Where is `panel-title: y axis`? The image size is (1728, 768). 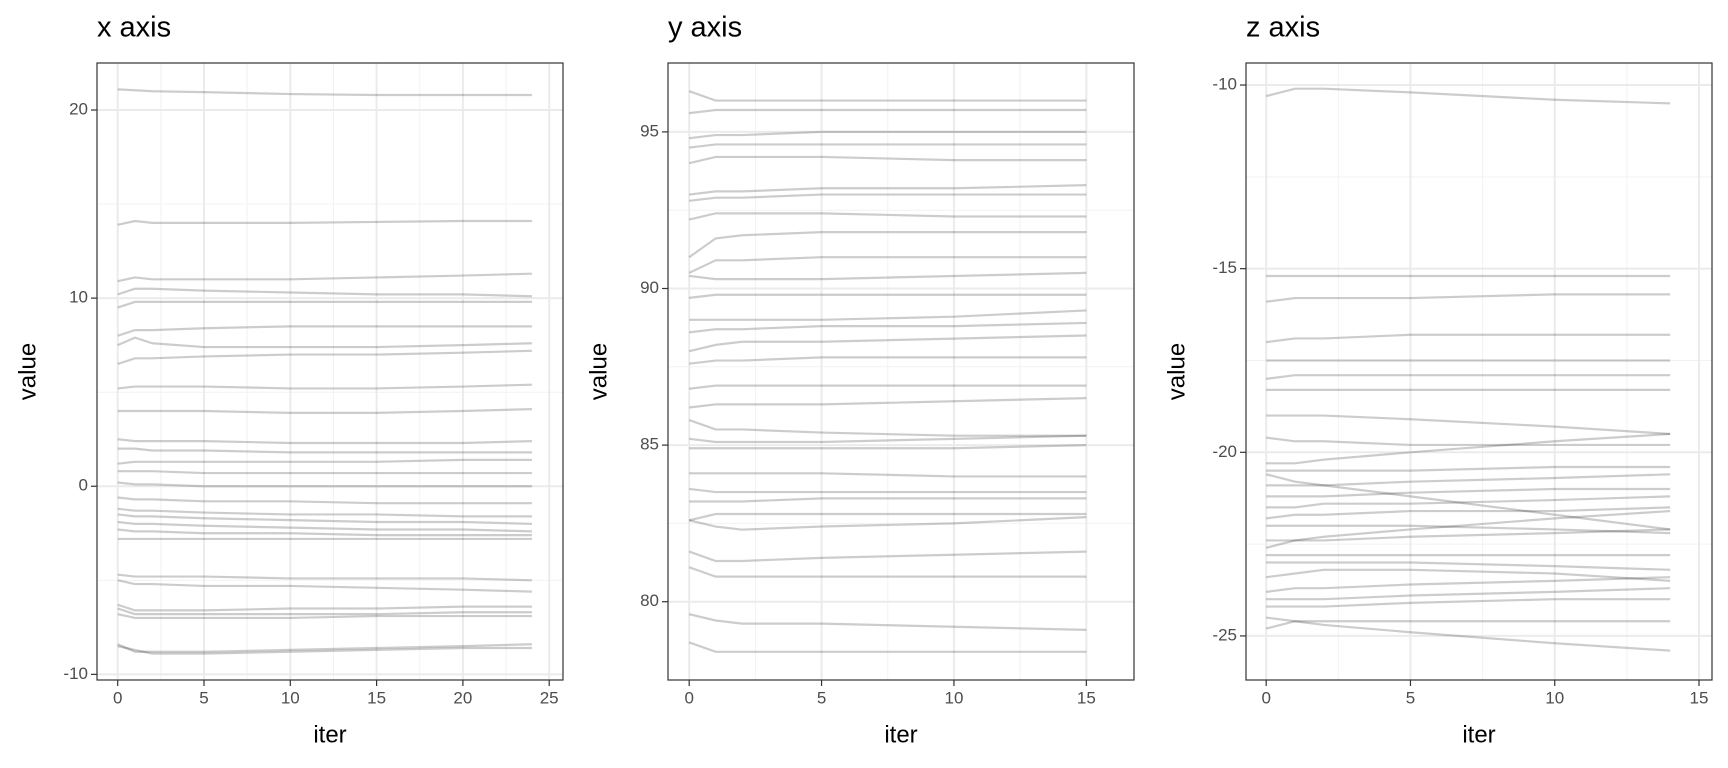
panel-title: y axis is located at coordinates (705, 28).